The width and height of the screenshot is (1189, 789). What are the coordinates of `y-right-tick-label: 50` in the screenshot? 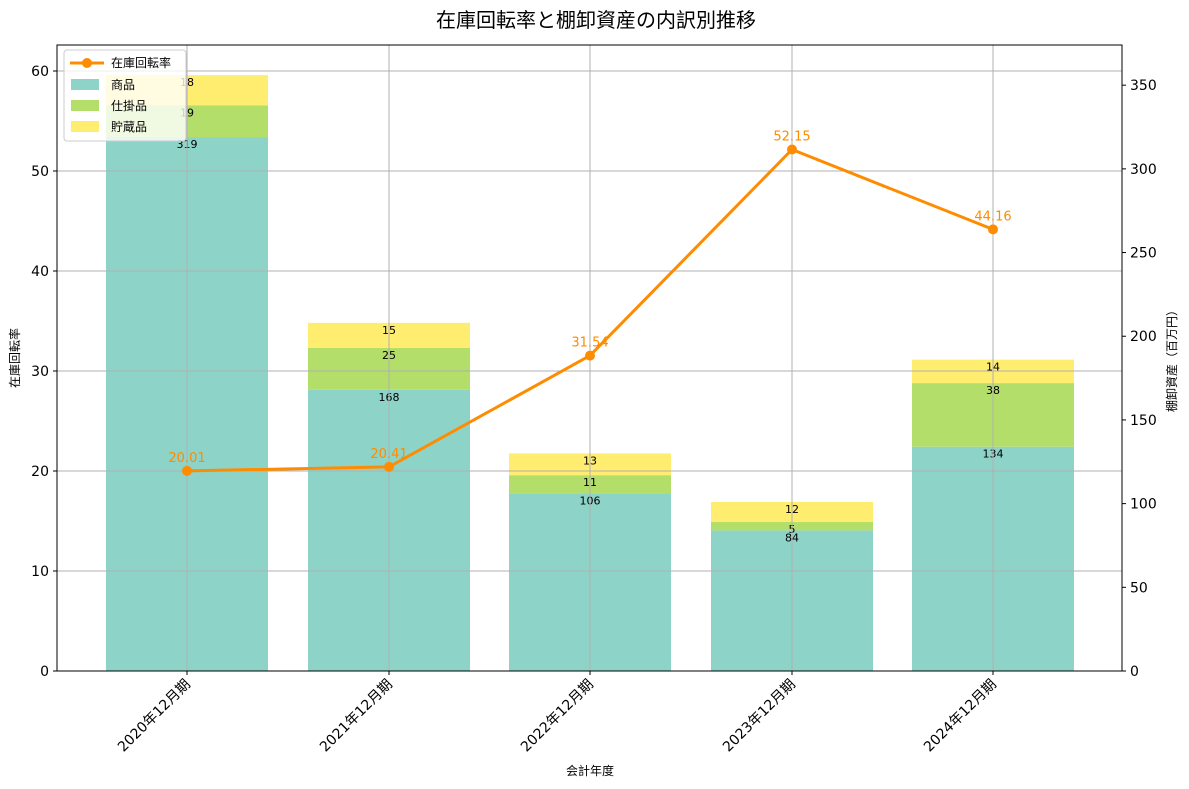 It's located at (1139, 588).